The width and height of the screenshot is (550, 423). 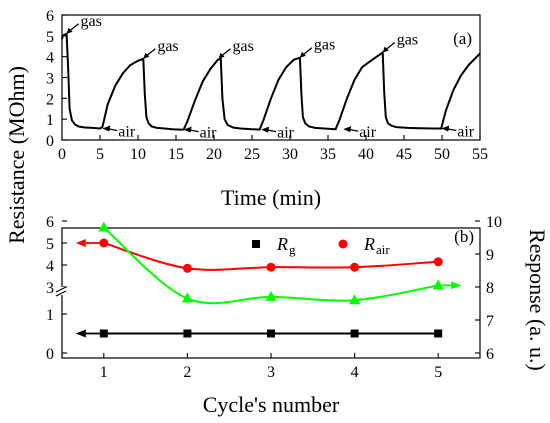 What do you see at coordinates (490, 255) in the screenshot?
I see `right-y-tick-label: 9` at bounding box center [490, 255].